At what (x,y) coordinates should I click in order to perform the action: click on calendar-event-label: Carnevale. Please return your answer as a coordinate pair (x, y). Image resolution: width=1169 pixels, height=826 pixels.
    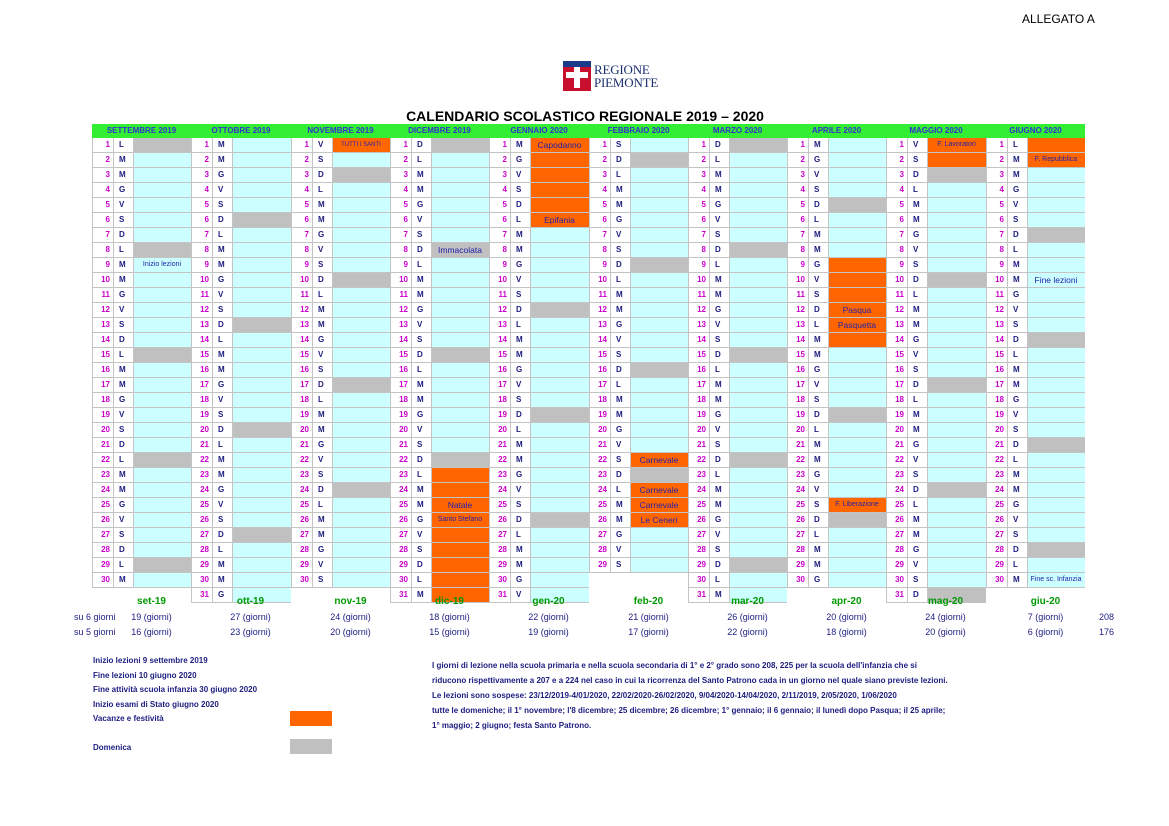
    Looking at the image, I should click on (659, 460).